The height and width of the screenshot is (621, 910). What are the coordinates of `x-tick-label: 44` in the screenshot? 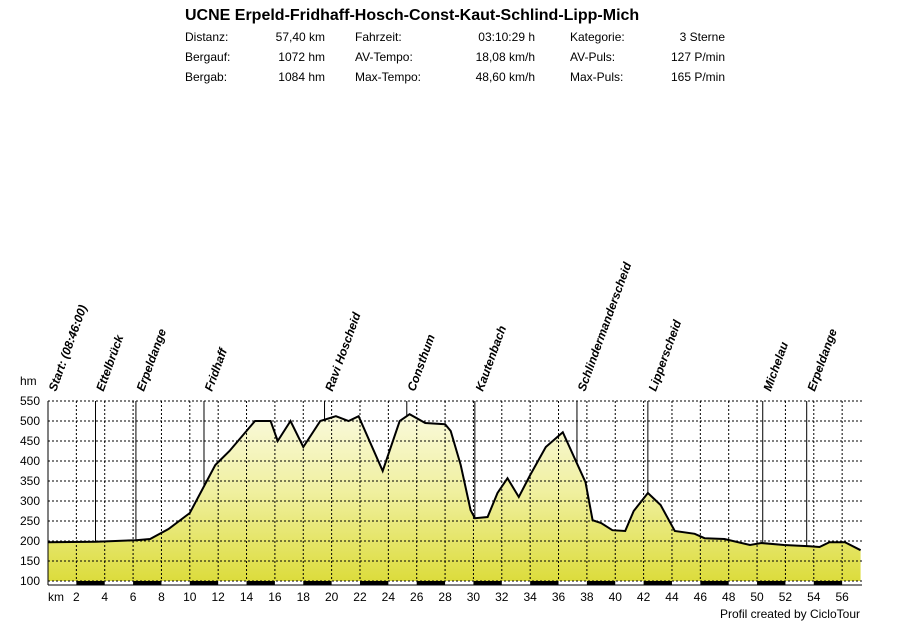 It's located at (672, 597).